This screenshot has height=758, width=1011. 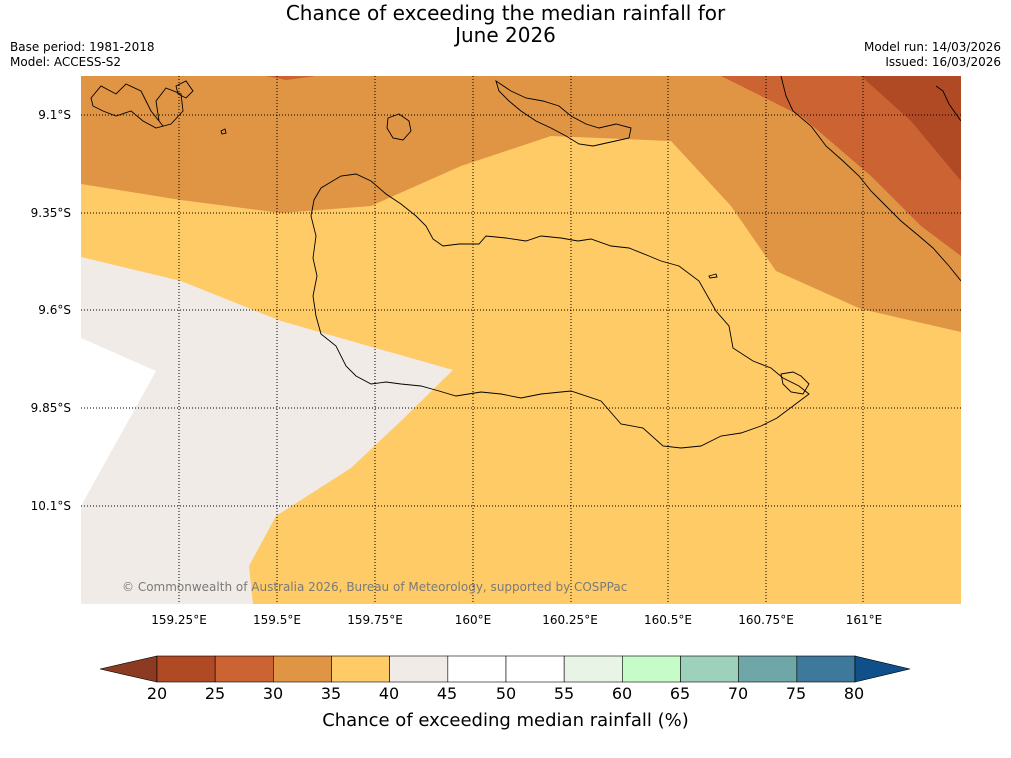 What do you see at coordinates (505, 35) in the screenshot?
I see `map-title-line2: June 2026` at bounding box center [505, 35].